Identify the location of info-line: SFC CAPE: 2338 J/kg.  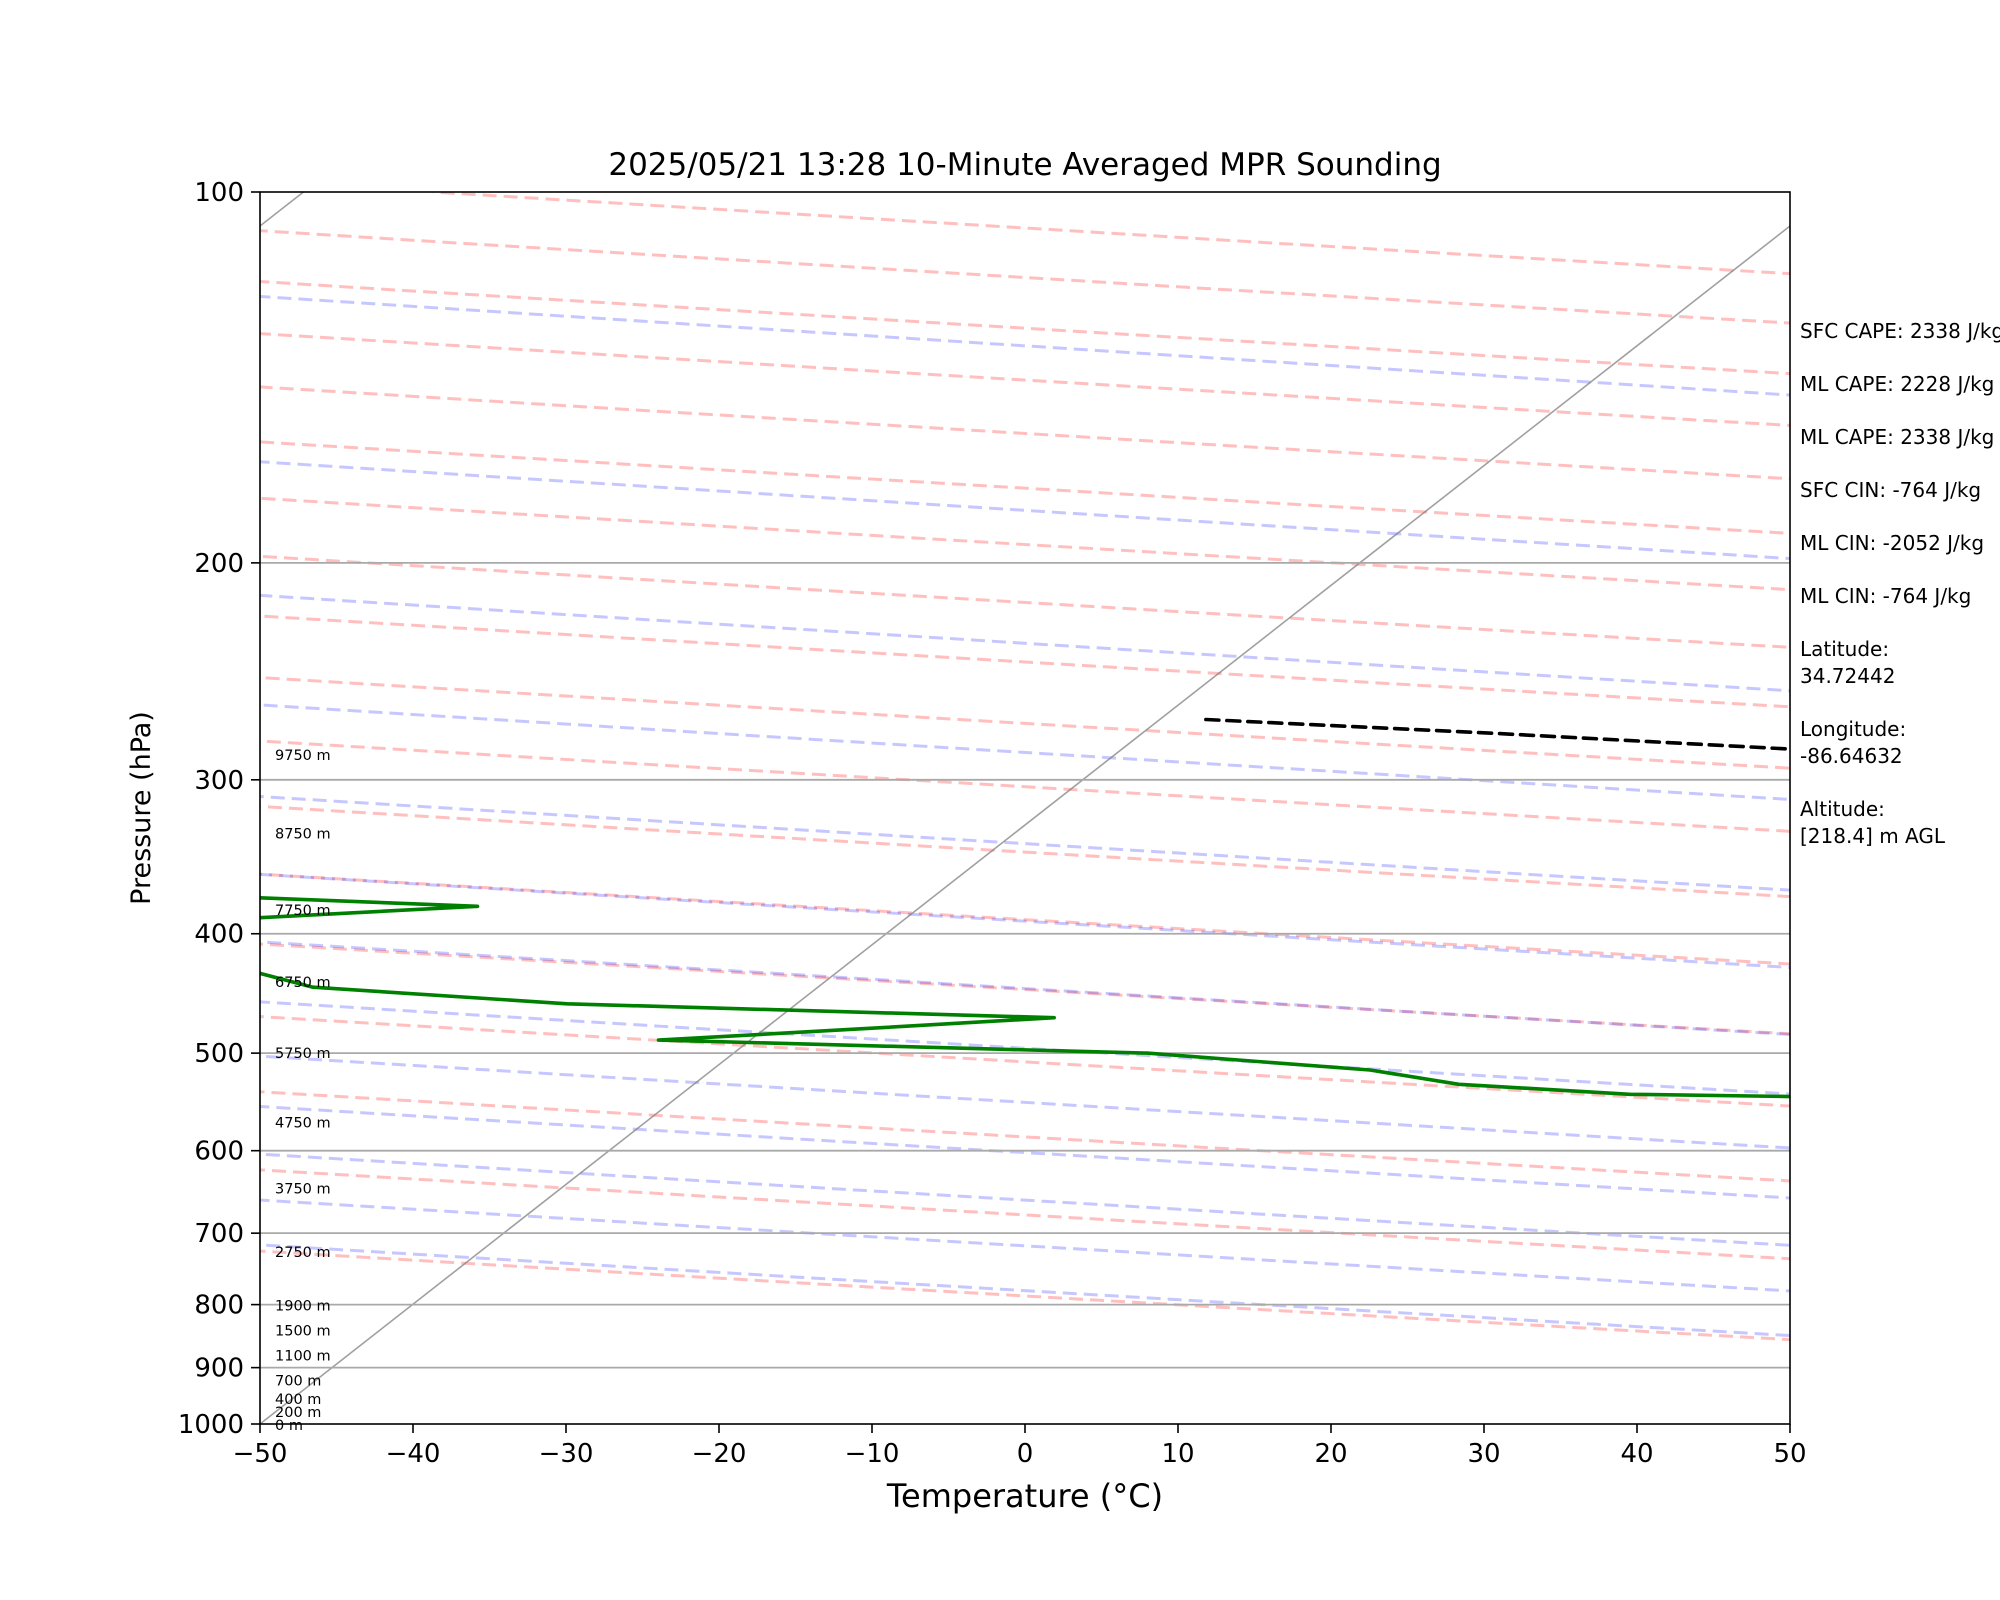
(1900, 331).